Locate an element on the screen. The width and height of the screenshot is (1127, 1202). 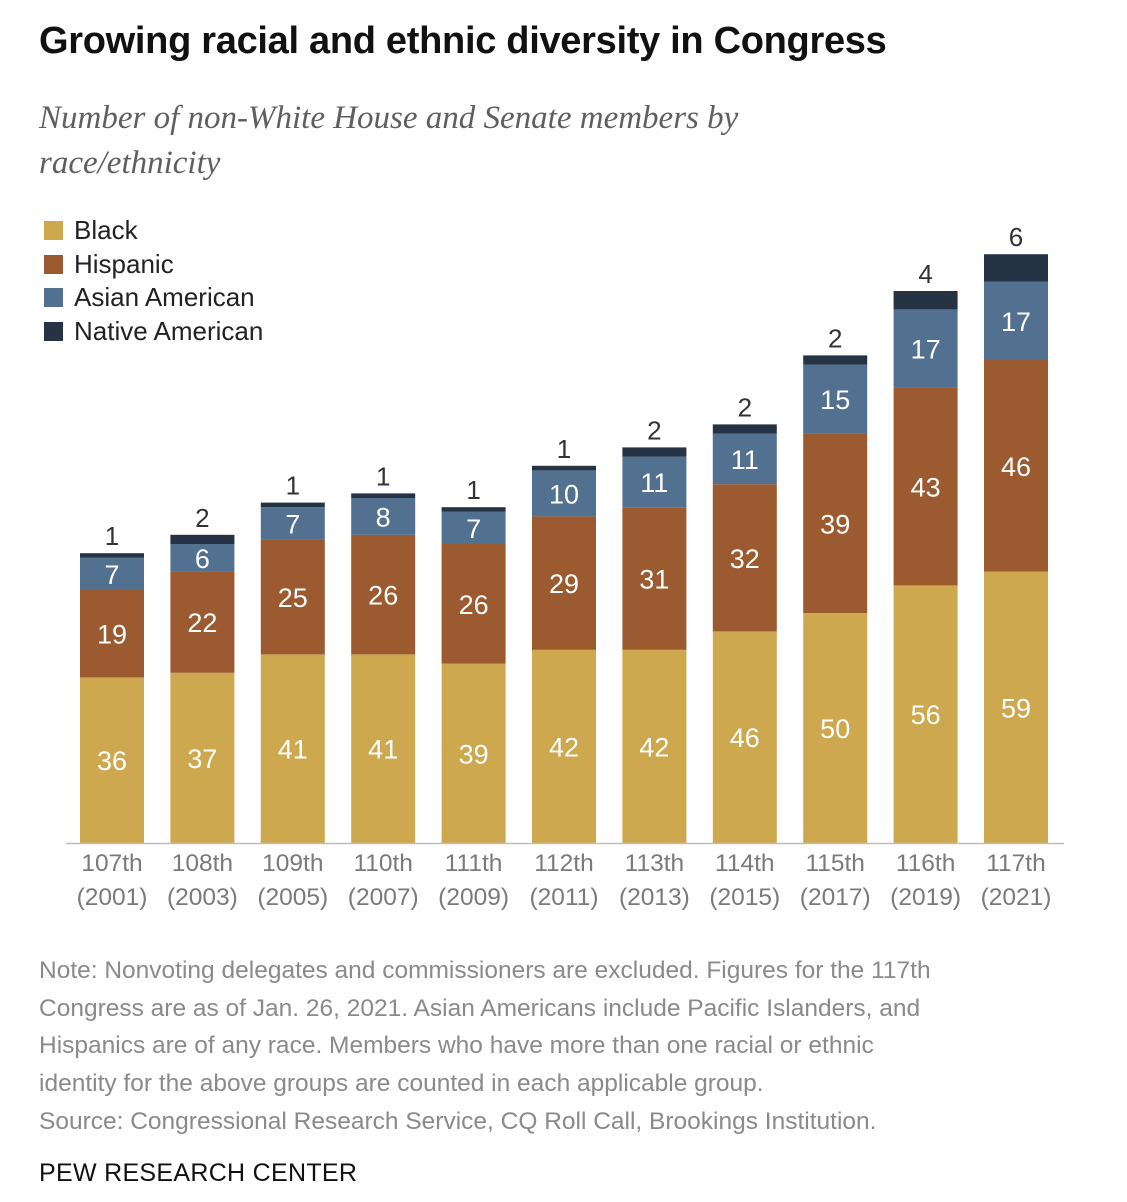
source-org: PEW RESEARCH CENTER is located at coordinates (198, 1173).